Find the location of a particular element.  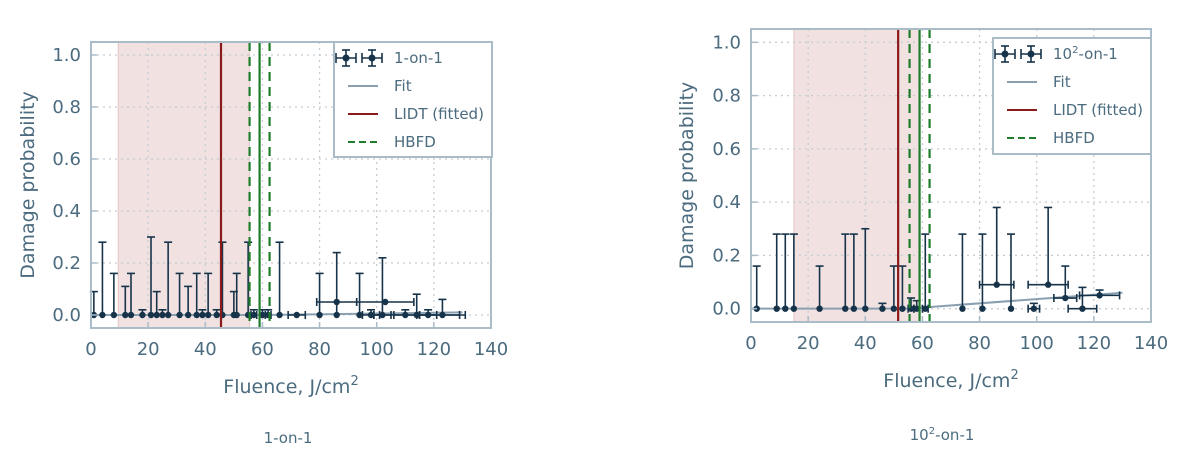

figure-caption: 1-on-1 is located at coordinates (288, 438).